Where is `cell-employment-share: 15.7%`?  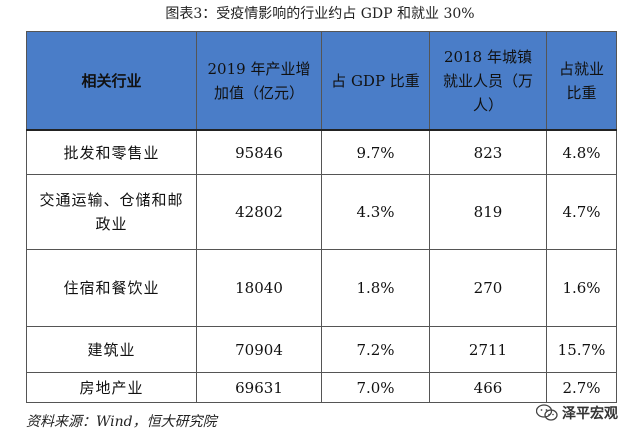
cell-employment-share: 15.7% is located at coordinates (581, 349).